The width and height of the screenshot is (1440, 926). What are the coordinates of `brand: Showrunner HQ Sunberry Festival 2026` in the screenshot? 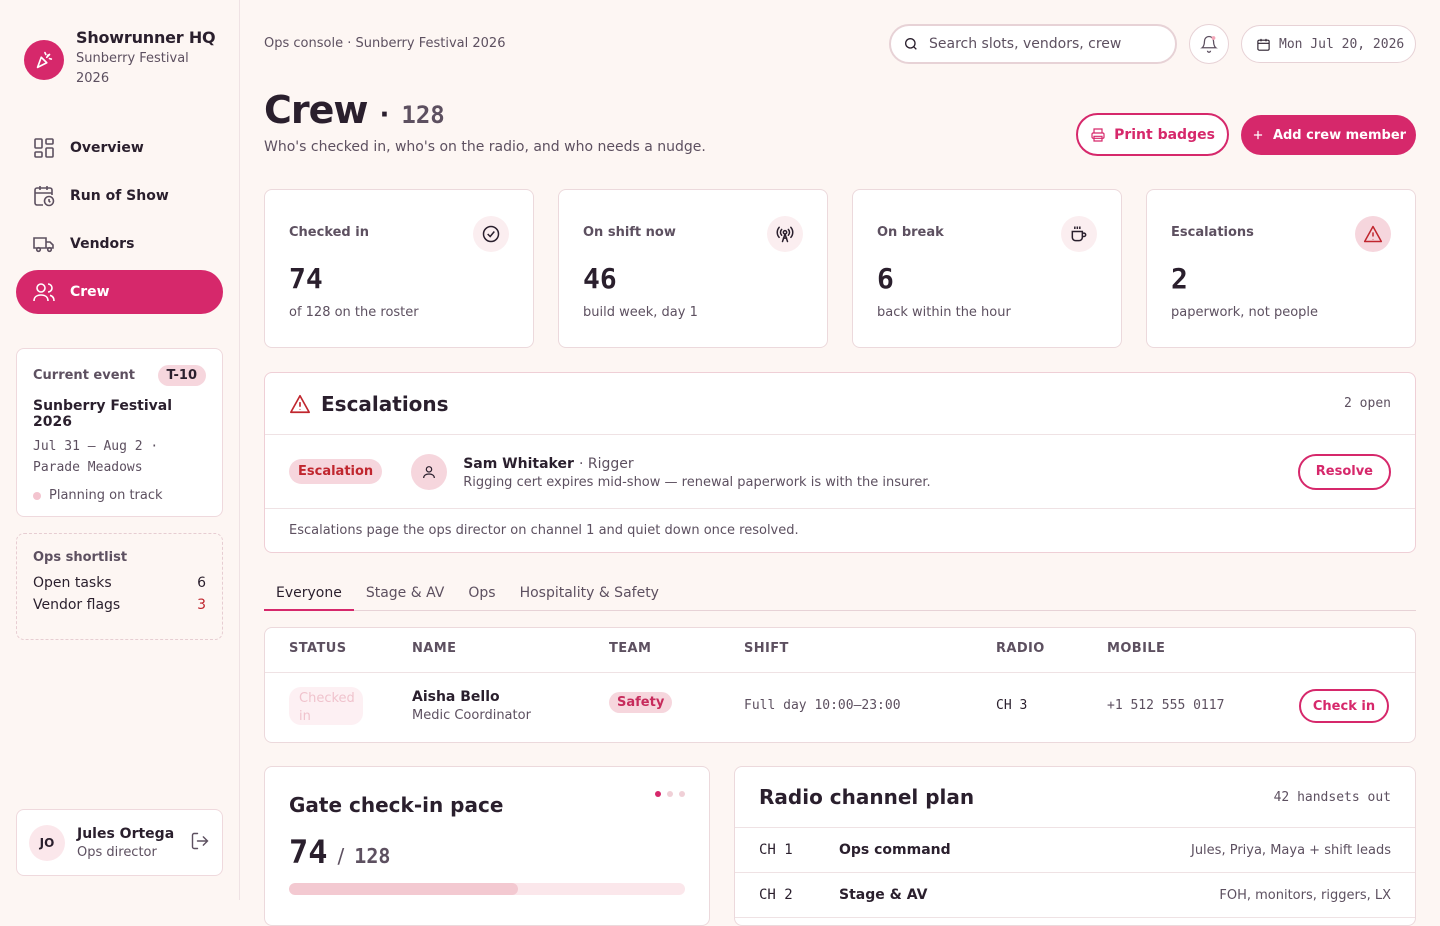 It's located at (120, 58).